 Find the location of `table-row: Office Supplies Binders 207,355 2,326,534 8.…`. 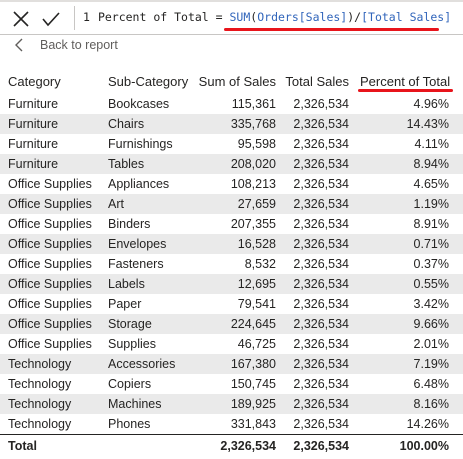

table-row: Office Supplies Binders 207,355 2,326,534 8.… is located at coordinates (231, 224).